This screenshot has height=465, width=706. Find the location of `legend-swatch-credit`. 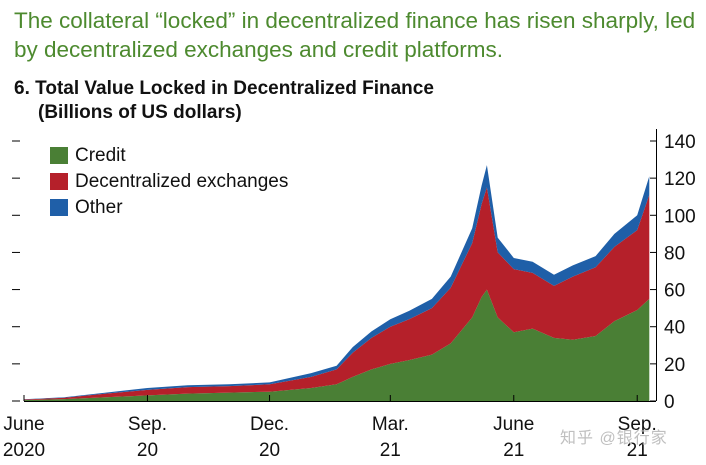

legend-swatch-credit is located at coordinates (59, 155).